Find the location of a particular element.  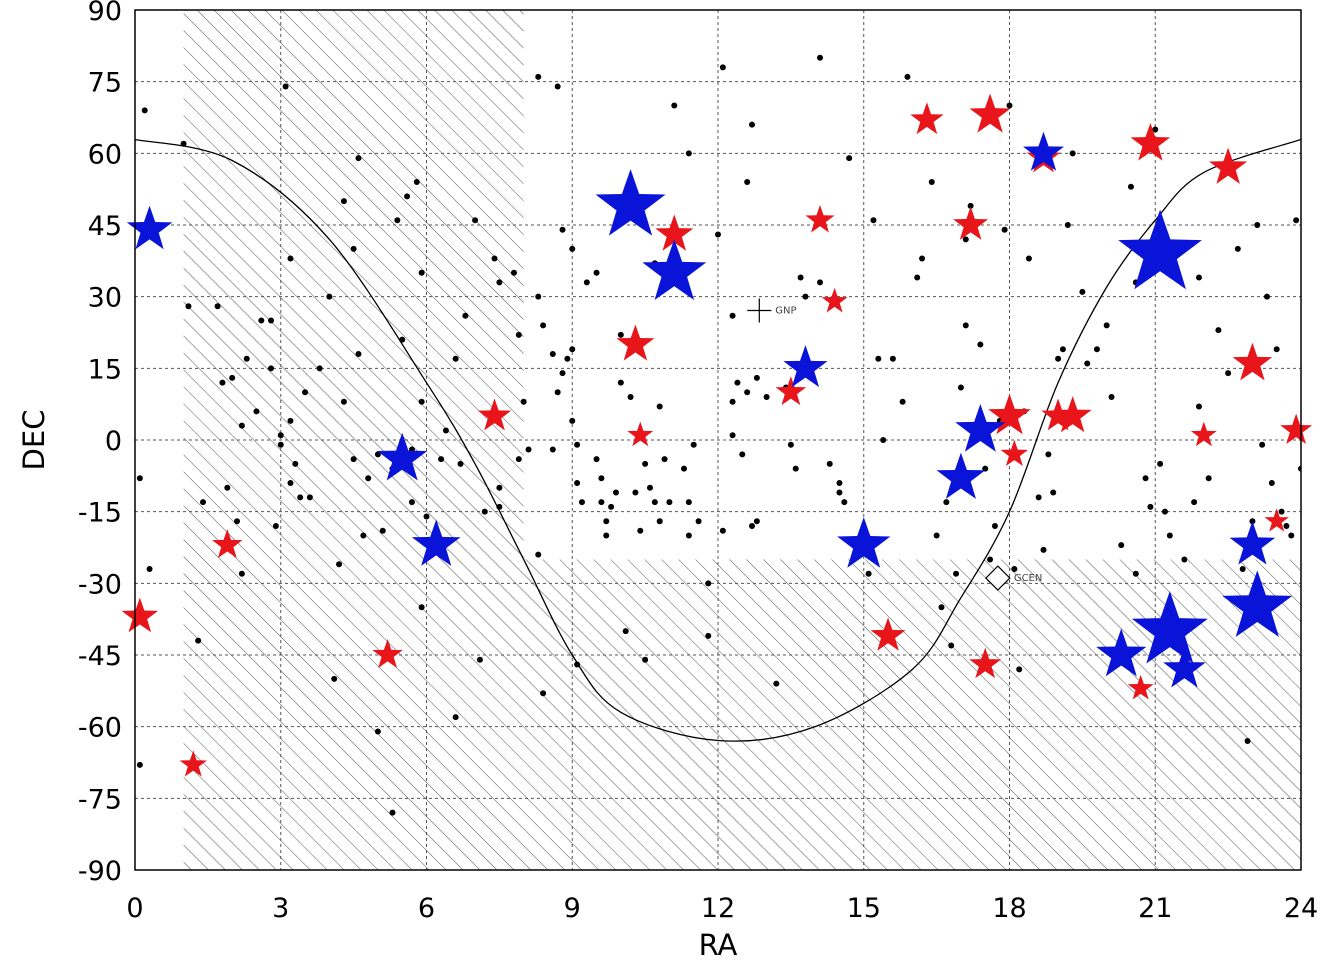

x-tick-label: 9 is located at coordinates (572, 908).